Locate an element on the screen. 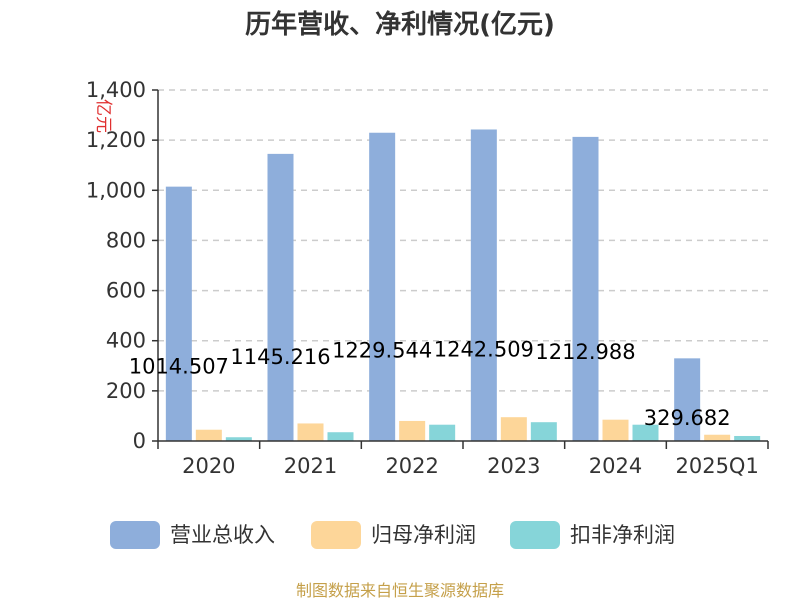 This screenshot has height=600, width=800. legend-label: 扣非净利润 is located at coordinates (622, 535).